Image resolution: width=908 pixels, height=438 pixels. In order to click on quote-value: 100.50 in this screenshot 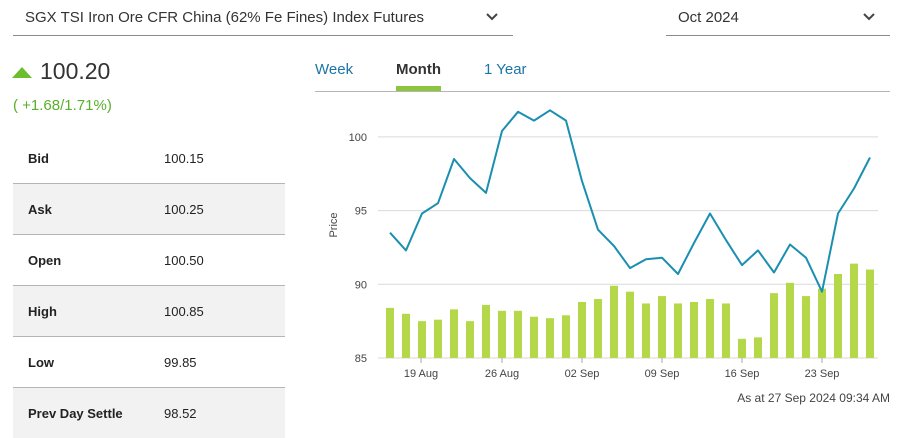, I will do `click(184, 260)`.